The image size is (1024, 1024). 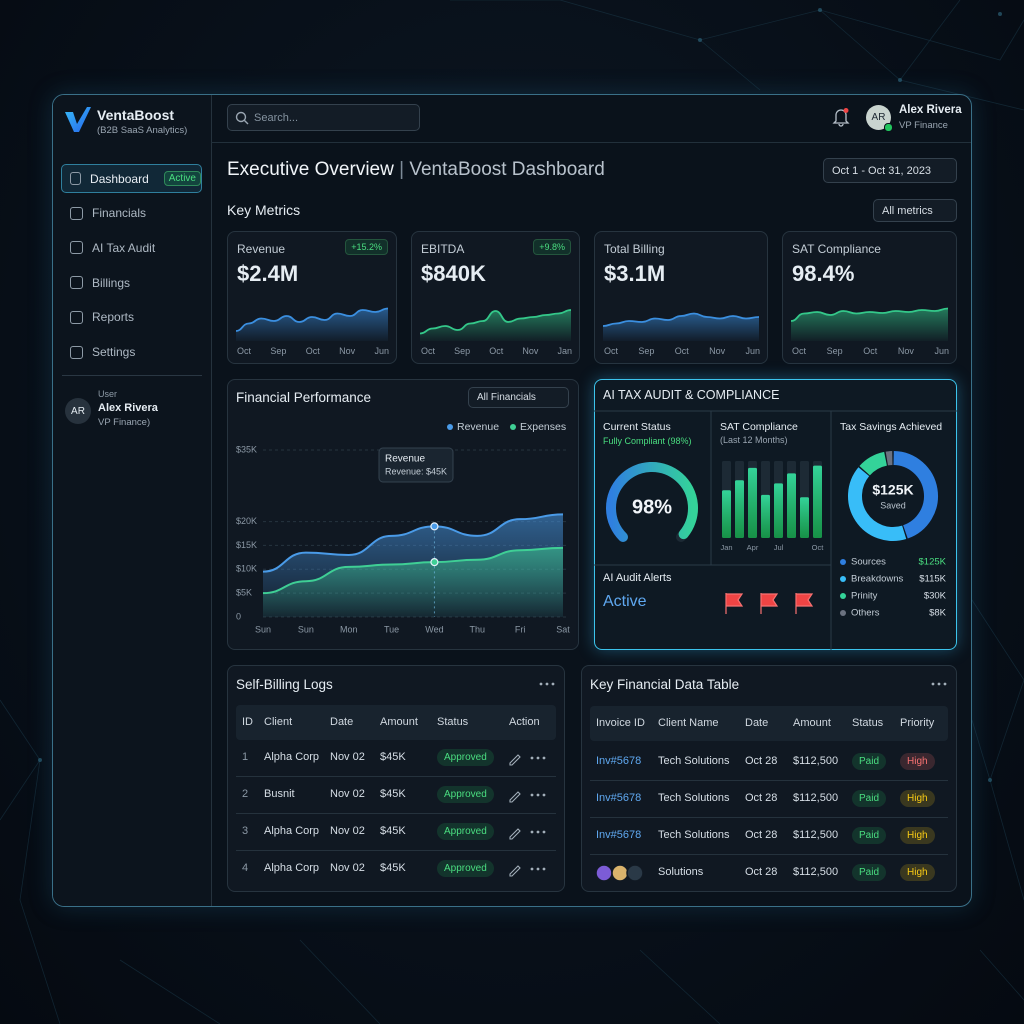 I want to click on online-dot, so click(x=888, y=127).